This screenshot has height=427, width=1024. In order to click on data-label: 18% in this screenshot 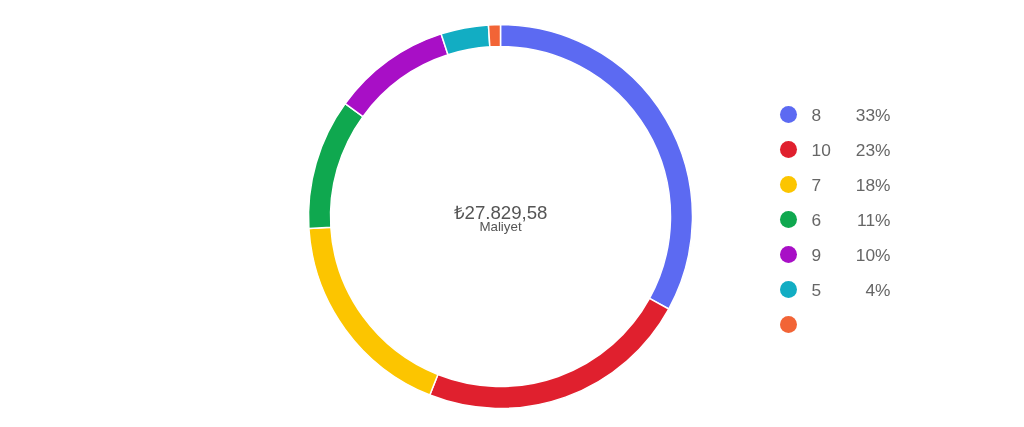, I will do `click(873, 184)`.